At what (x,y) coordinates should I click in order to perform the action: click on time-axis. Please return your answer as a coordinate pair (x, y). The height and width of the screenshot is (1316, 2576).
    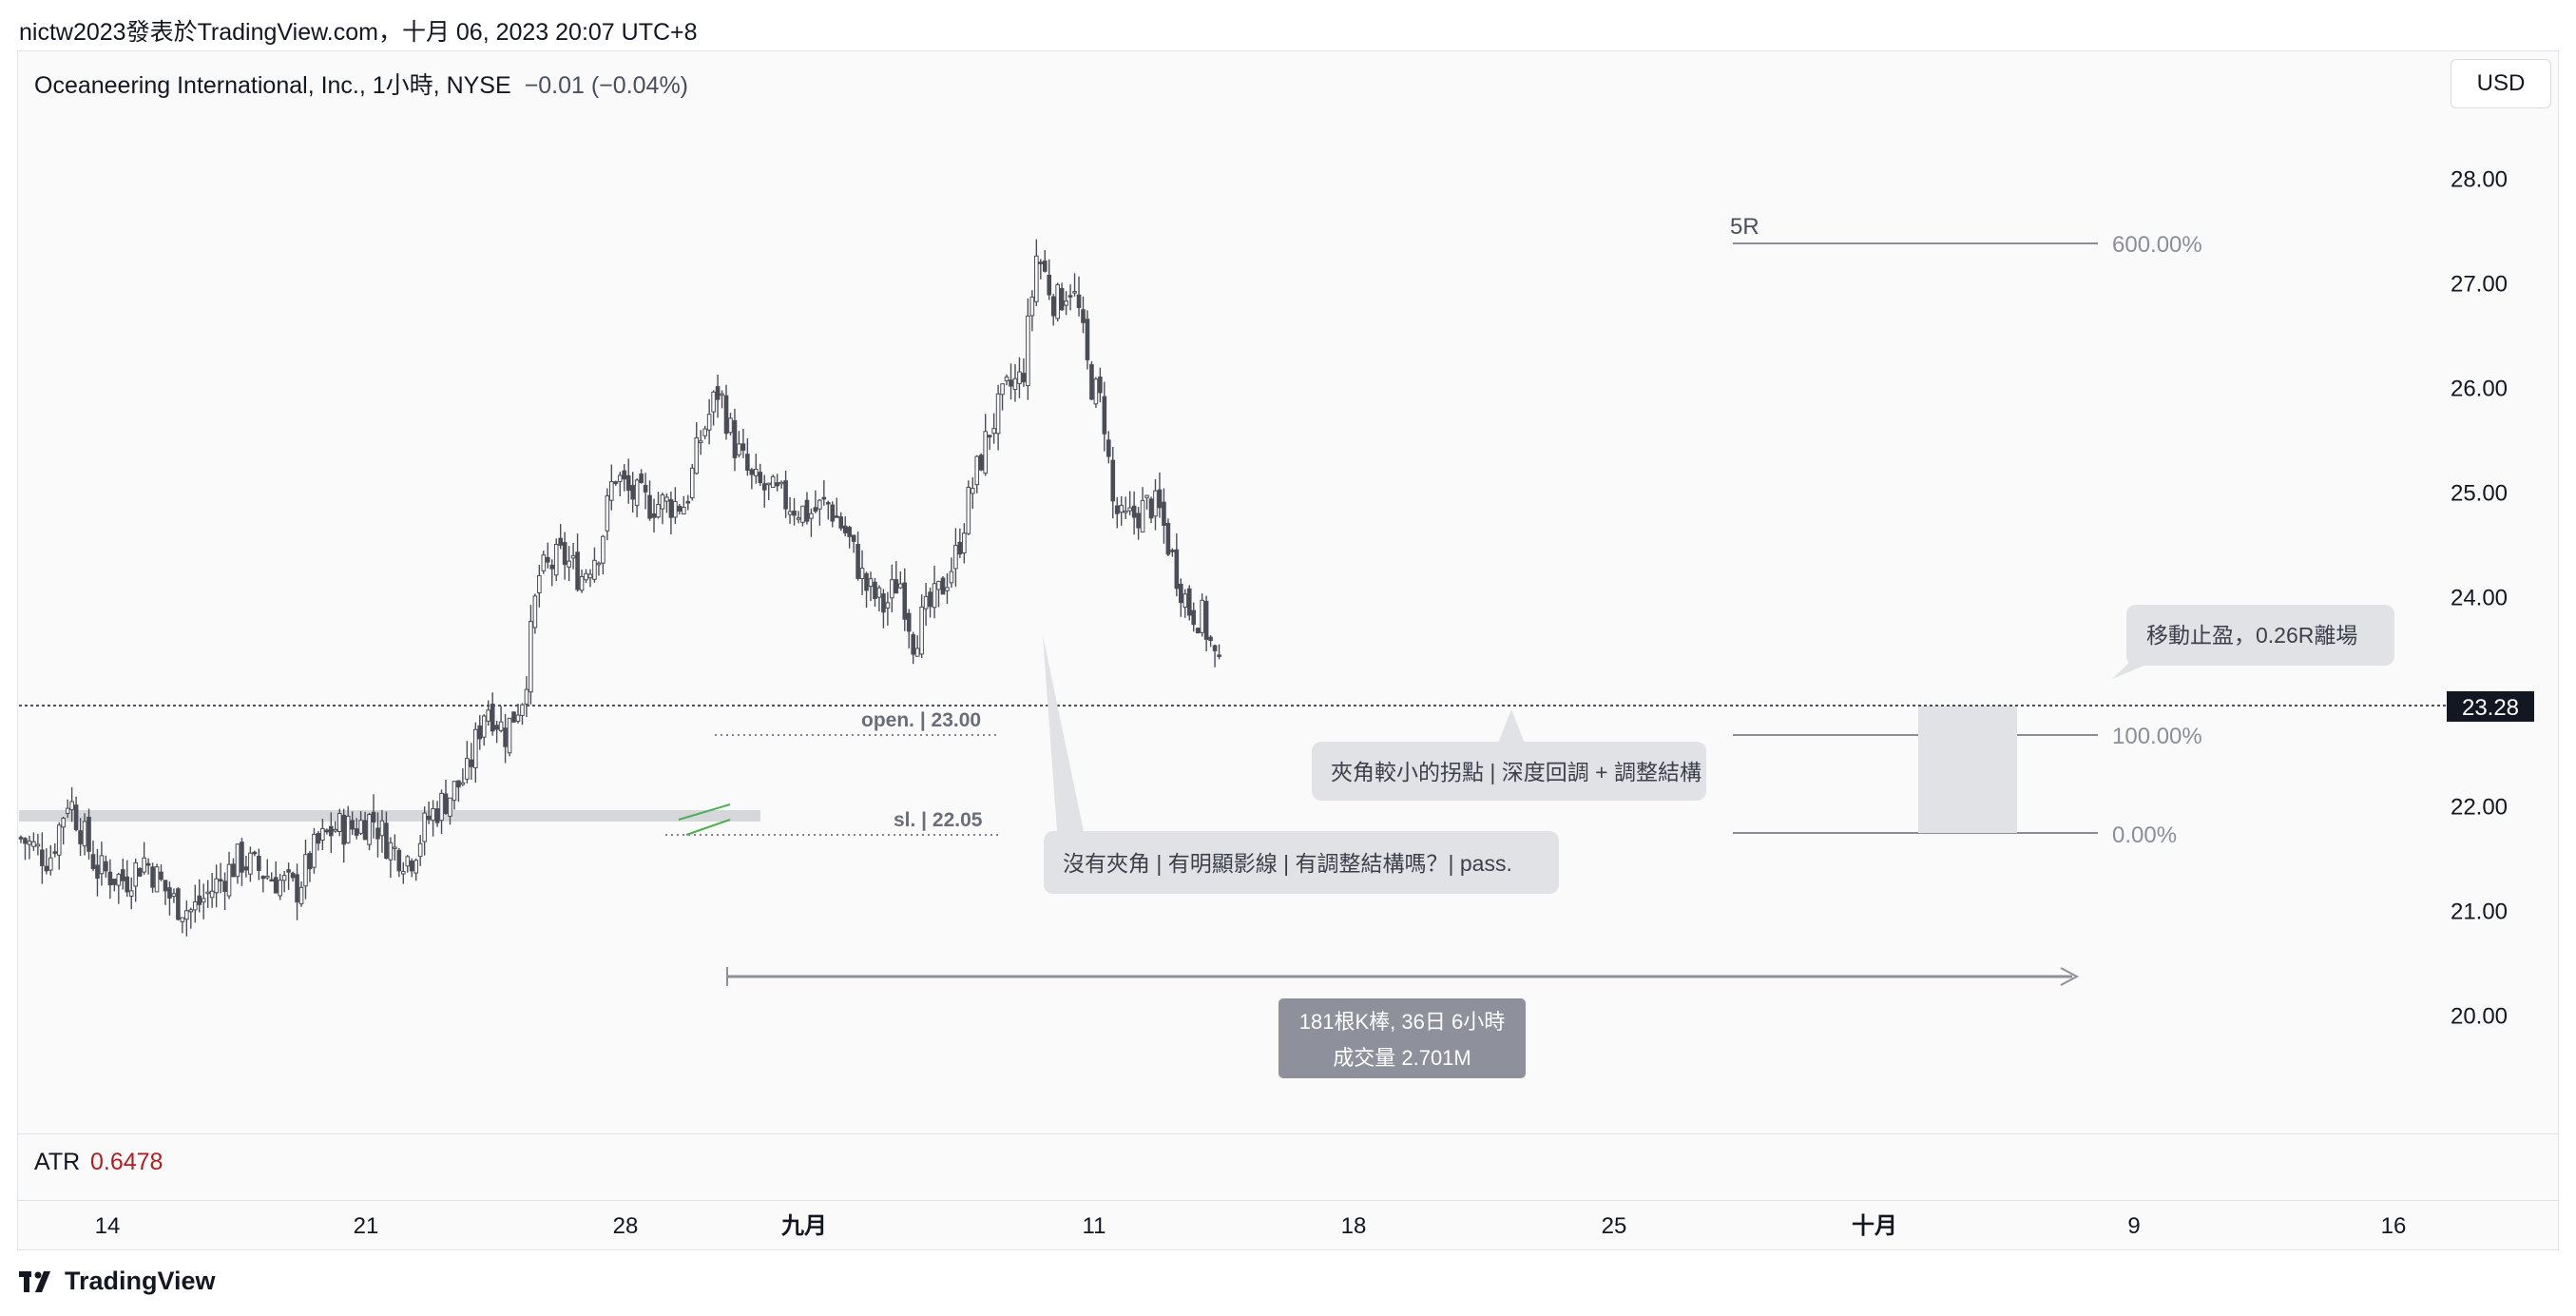
    Looking at the image, I should click on (1288, 1226).